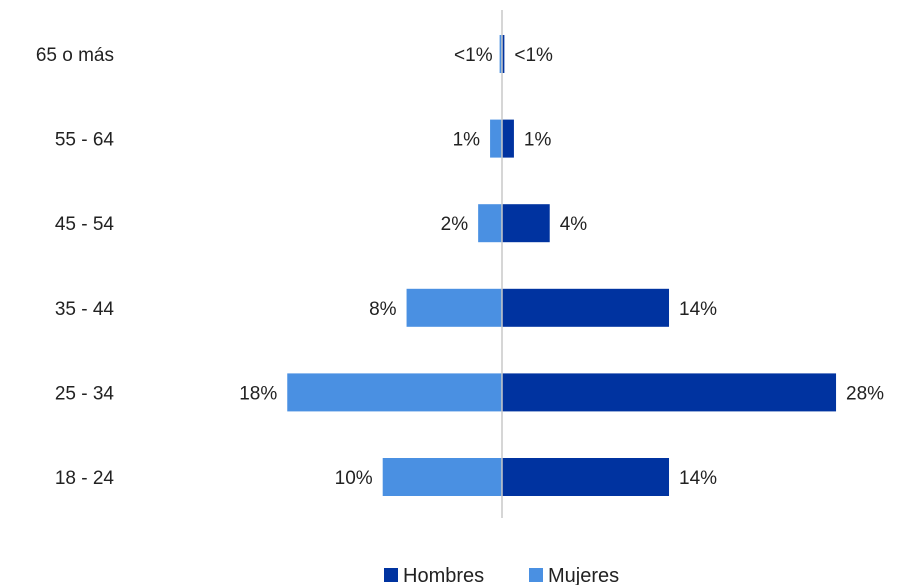 The width and height of the screenshot is (899, 585). I want to click on value-label-hombres: 4%, so click(574, 224).